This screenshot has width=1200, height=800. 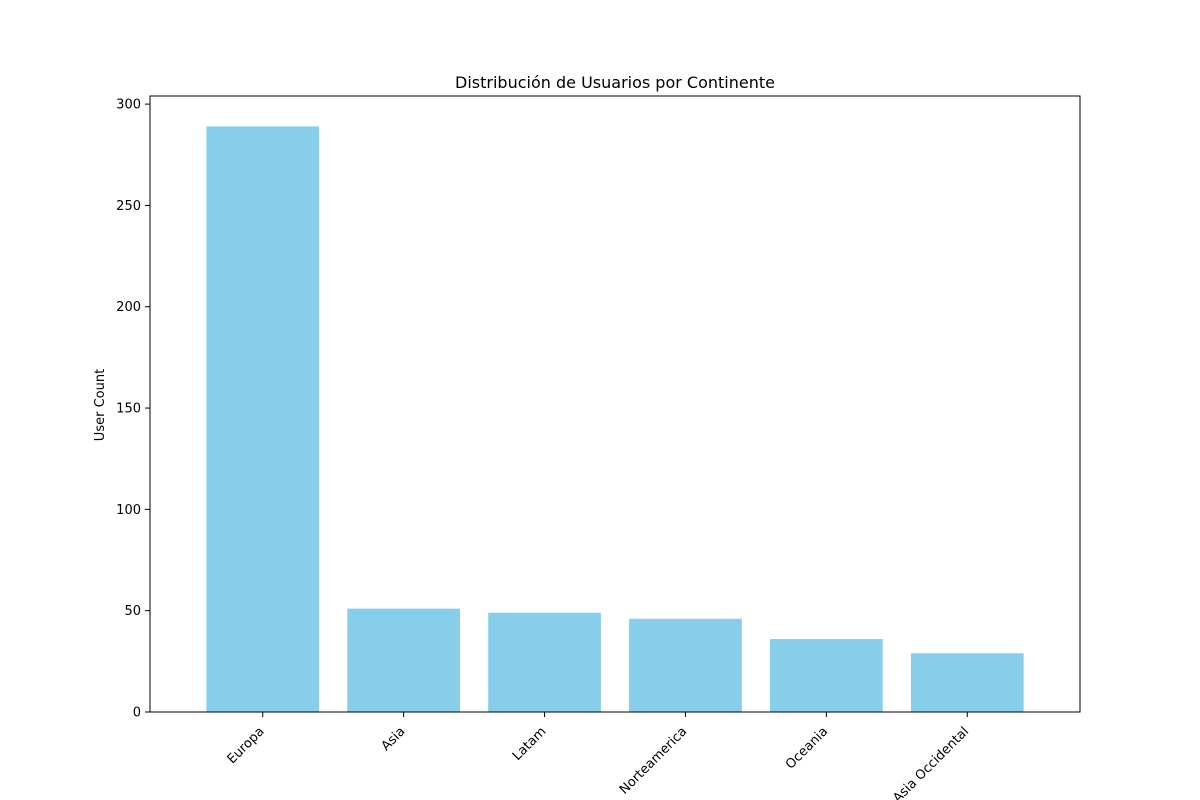 I want to click on y-axis: 0 50 100 150 200 250 300, so click(x=133, y=409).